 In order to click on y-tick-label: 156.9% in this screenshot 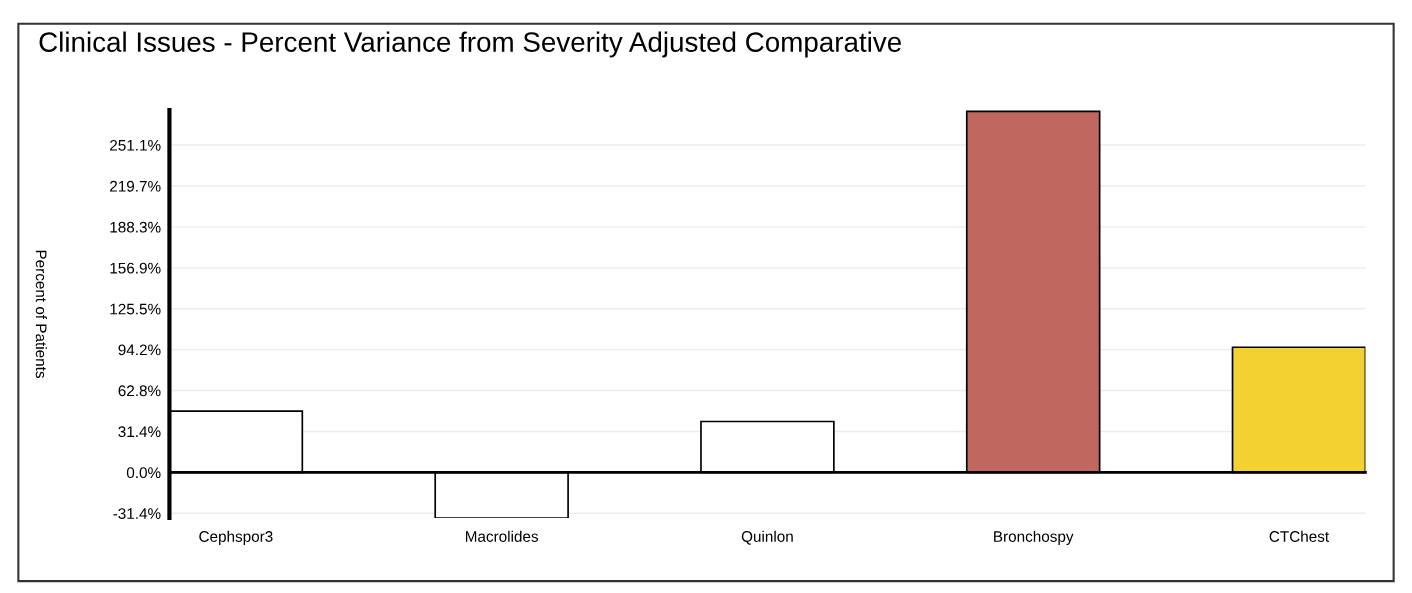, I will do `click(135, 268)`.